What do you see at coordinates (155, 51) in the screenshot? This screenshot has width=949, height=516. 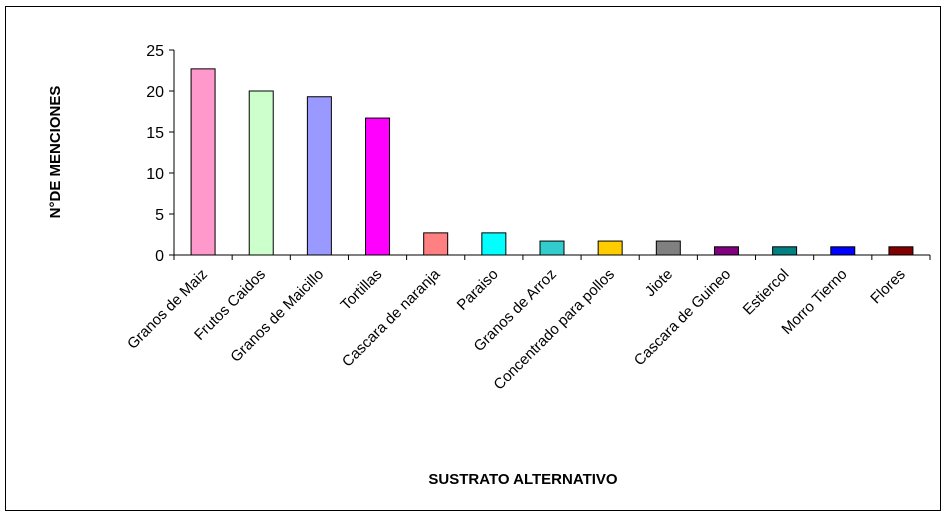 I see `y-tick-label: 25` at bounding box center [155, 51].